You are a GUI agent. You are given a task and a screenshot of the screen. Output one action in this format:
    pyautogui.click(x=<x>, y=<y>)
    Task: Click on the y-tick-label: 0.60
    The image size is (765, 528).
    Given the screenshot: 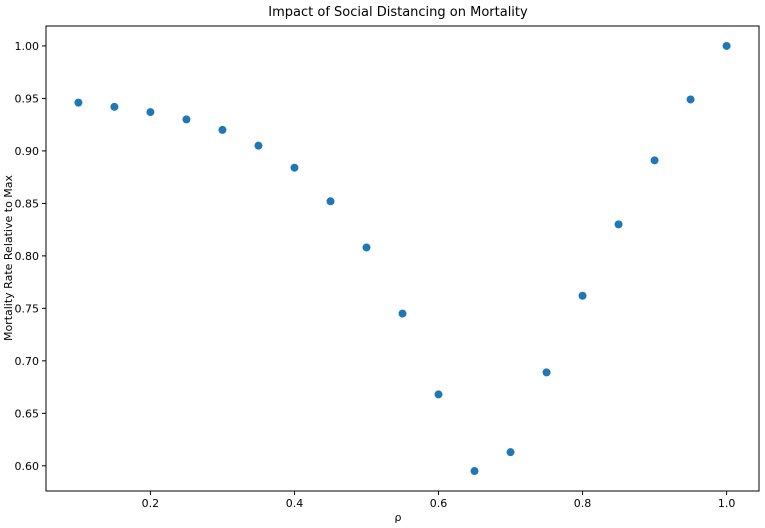 What is the action you would take?
    pyautogui.click(x=27, y=466)
    